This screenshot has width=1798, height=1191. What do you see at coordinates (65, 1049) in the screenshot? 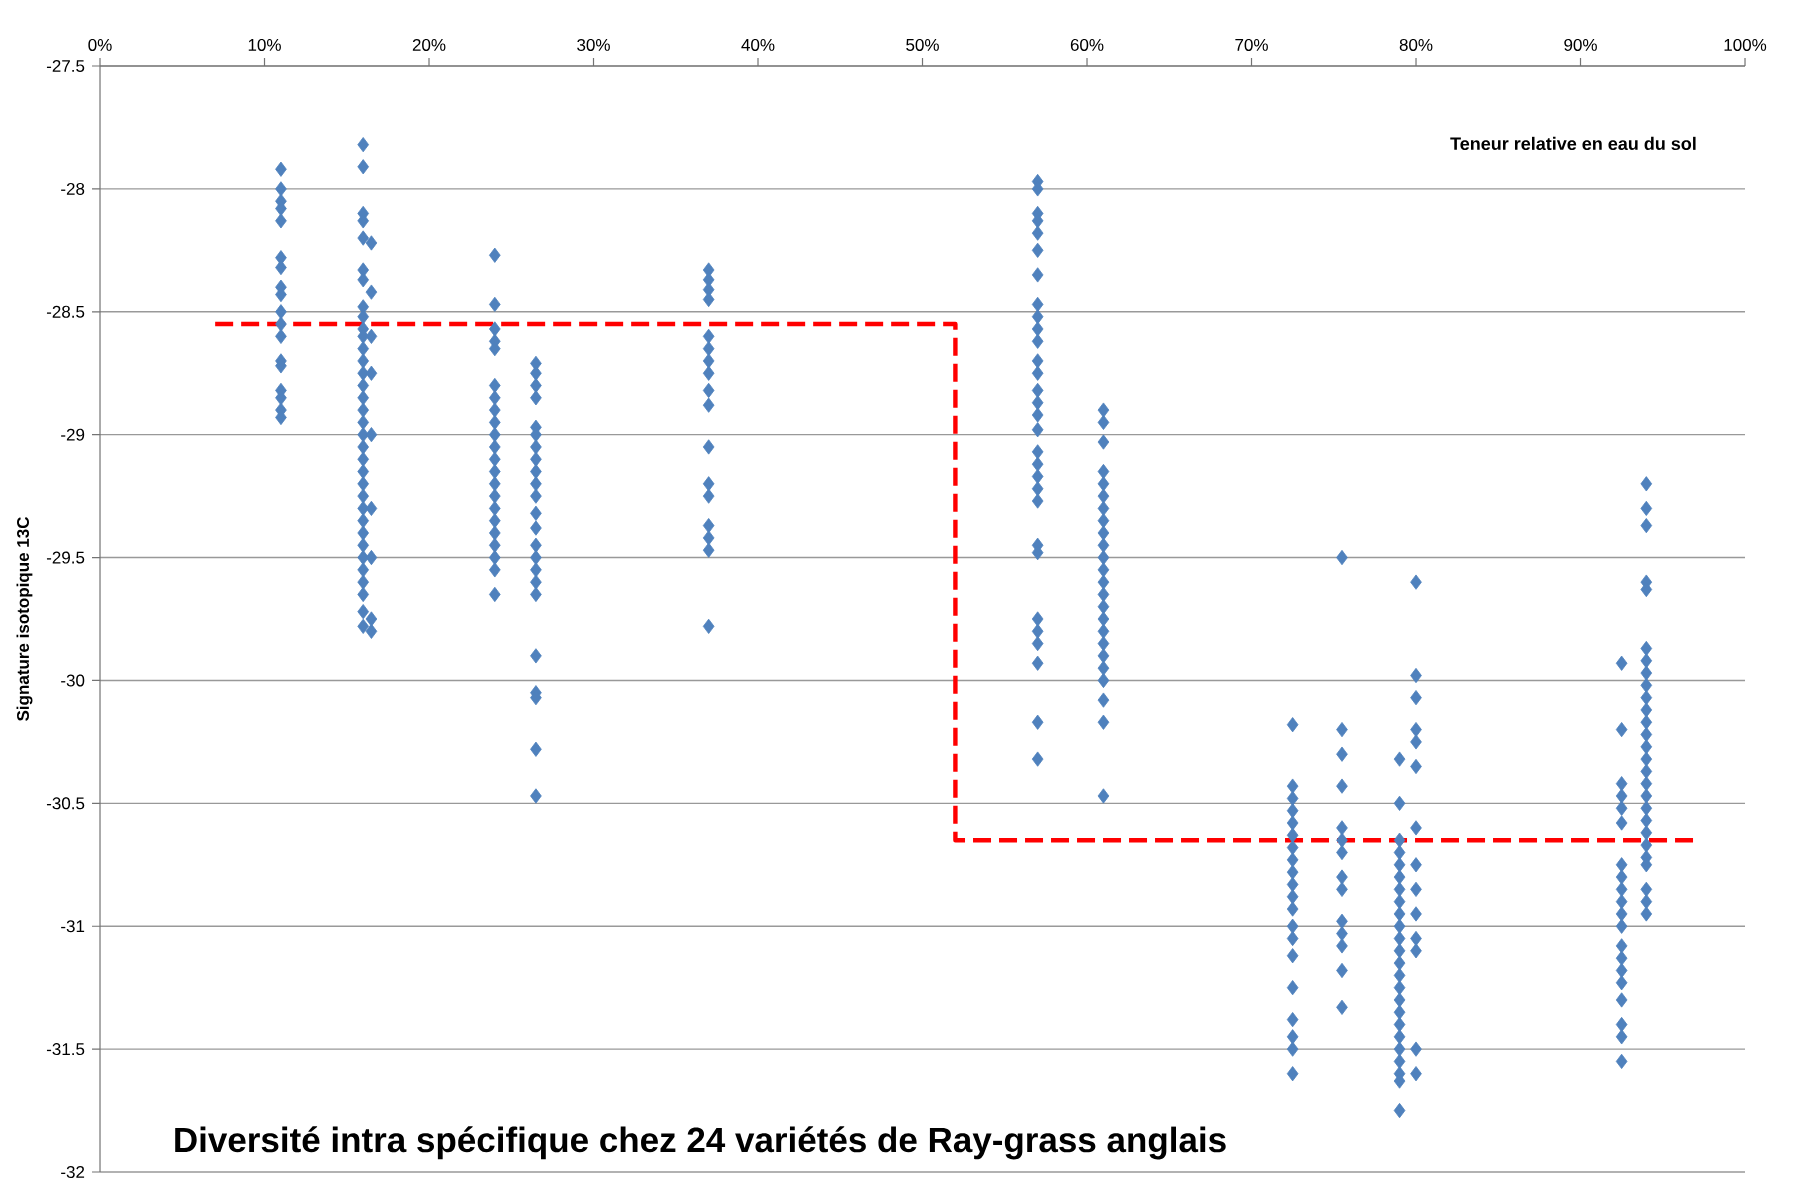
I see `y-tick-label: -31.5` at bounding box center [65, 1049].